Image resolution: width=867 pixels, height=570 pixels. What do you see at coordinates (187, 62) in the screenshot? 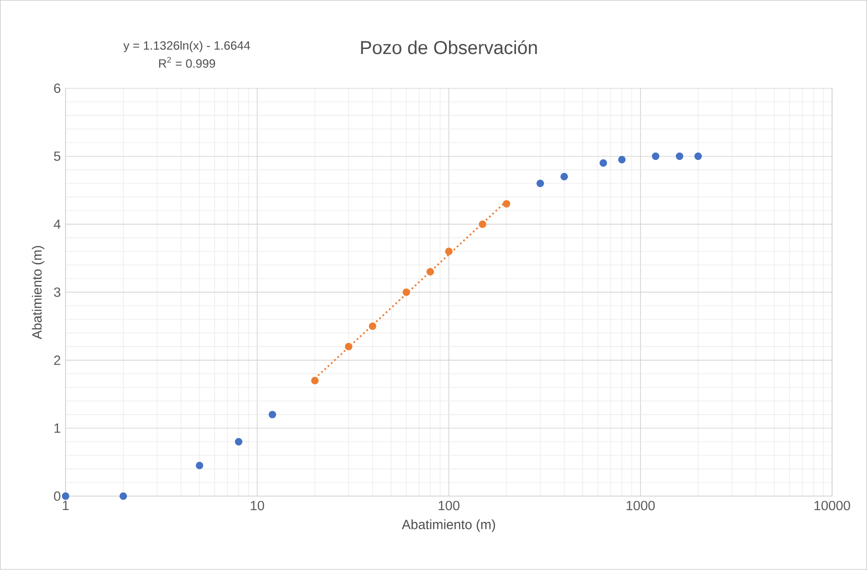
I see `text: R$^{2}$ = 0.999` at bounding box center [187, 62].